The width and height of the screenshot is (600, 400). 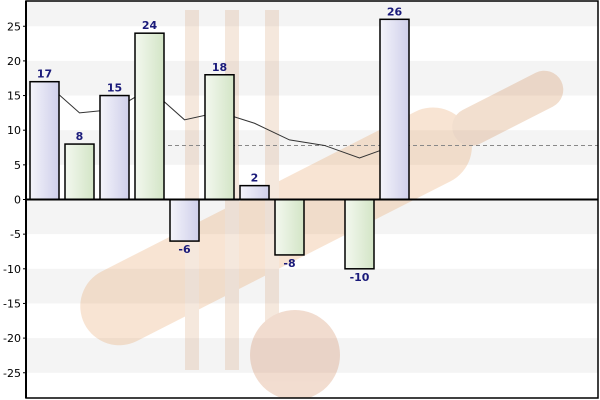 What do you see at coordinates (150, 25) in the screenshot?
I see `data-label: 24` at bounding box center [150, 25].